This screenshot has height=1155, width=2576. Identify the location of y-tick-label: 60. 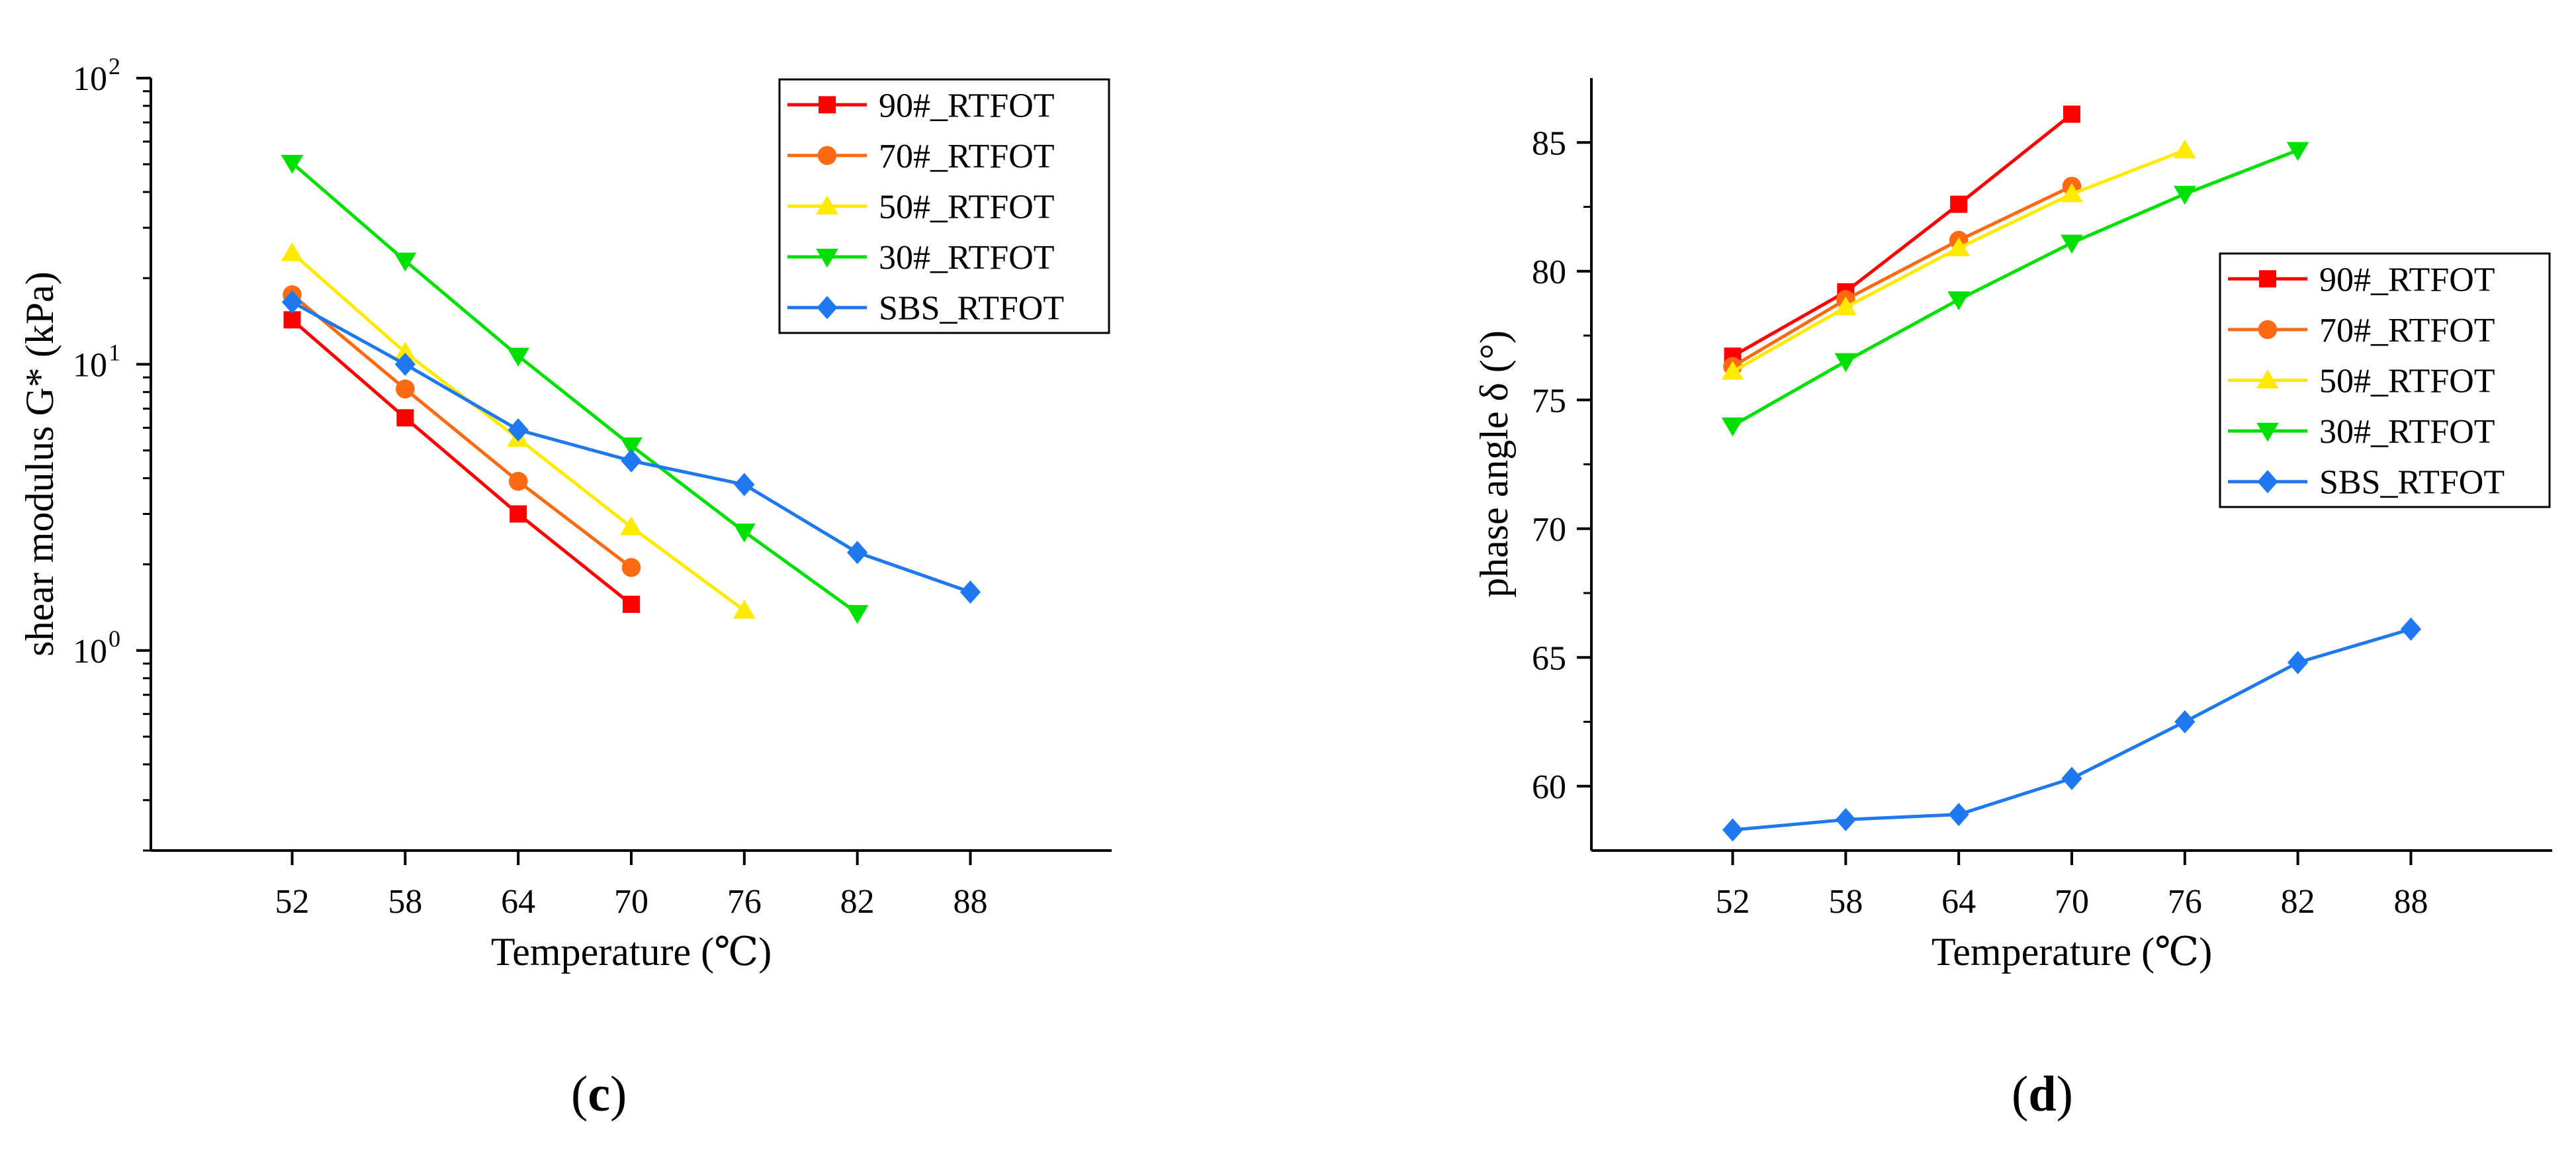
(1549, 787).